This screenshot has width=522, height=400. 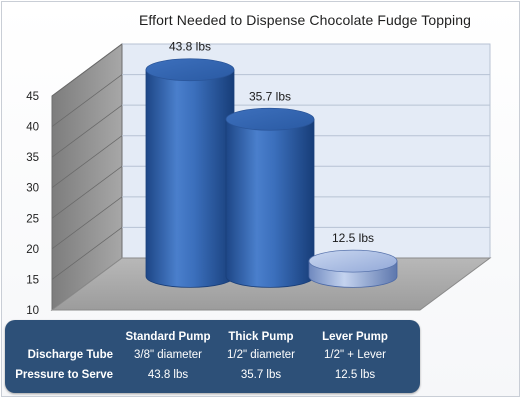 What do you see at coordinates (32, 97) in the screenshot?
I see `y-tick-label: 45` at bounding box center [32, 97].